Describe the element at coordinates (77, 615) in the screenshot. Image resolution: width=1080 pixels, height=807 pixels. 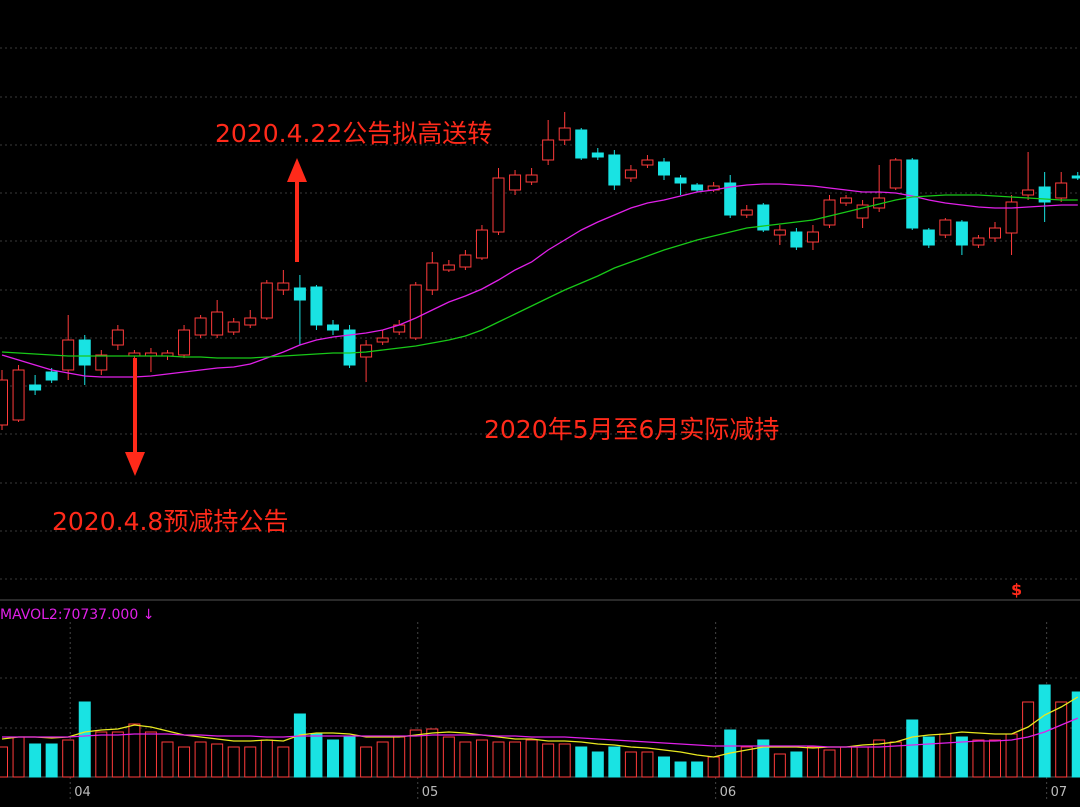
I see `indicator-label: MAVOL2:70737.000 ↓` at that location.